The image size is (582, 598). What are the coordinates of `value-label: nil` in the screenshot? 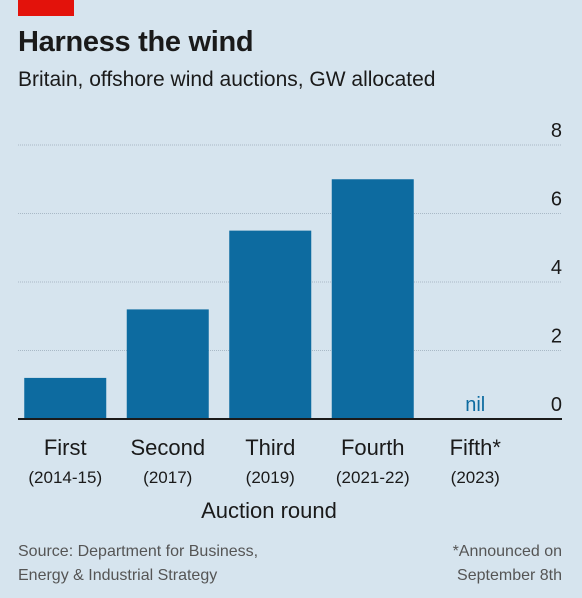 It's located at (475, 405).